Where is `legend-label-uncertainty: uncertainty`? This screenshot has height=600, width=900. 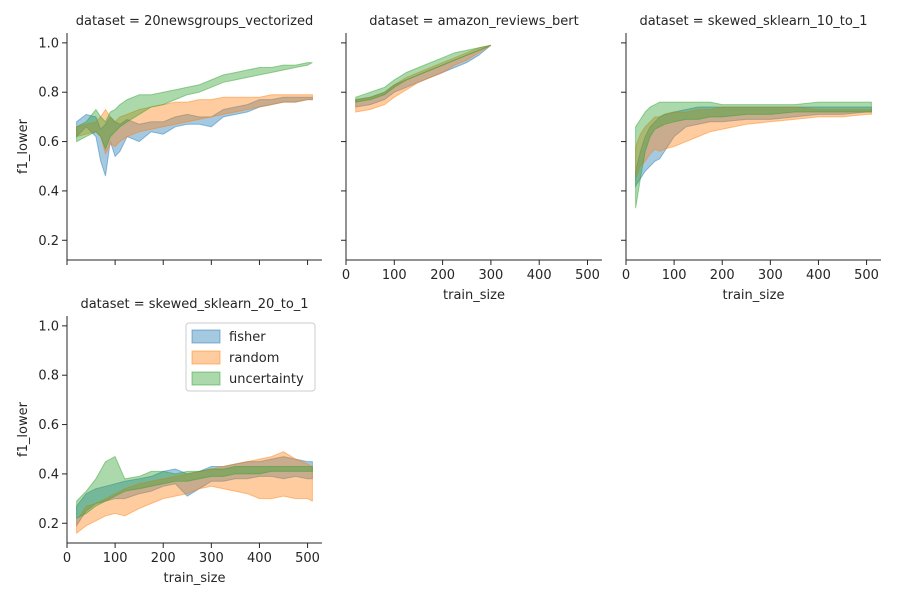
legend-label-uncertainty: uncertainty is located at coordinates (266, 379).